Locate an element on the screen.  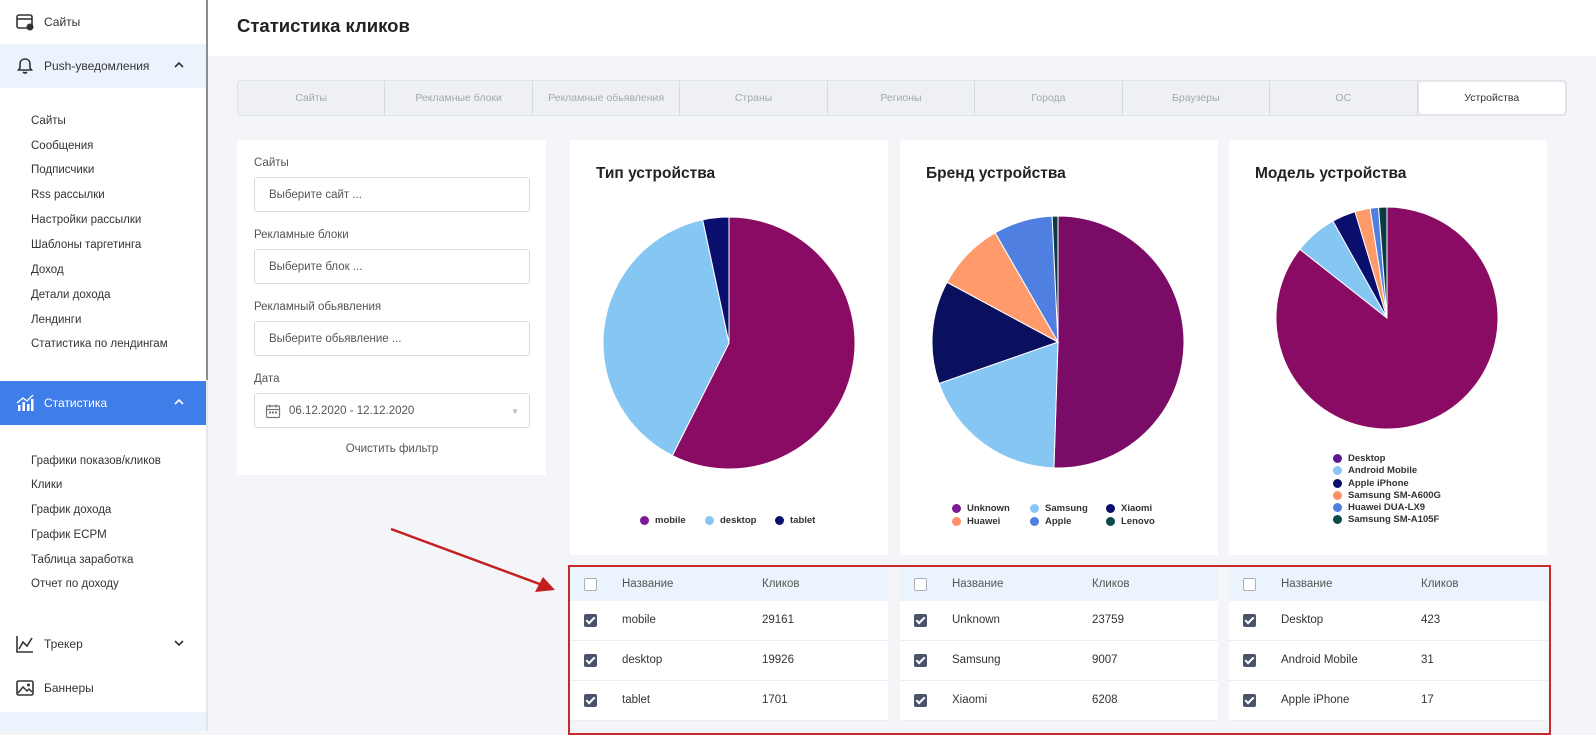
sidebar-subitem: График дохода is located at coordinates (71, 510).